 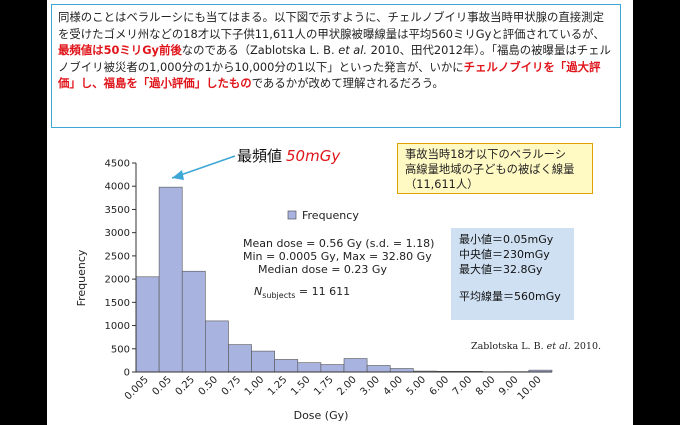 What do you see at coordinates (504, 254) in the screenshot?
I see `summary-median: 中央値＝230mGy` at bounding box center [504, 254].